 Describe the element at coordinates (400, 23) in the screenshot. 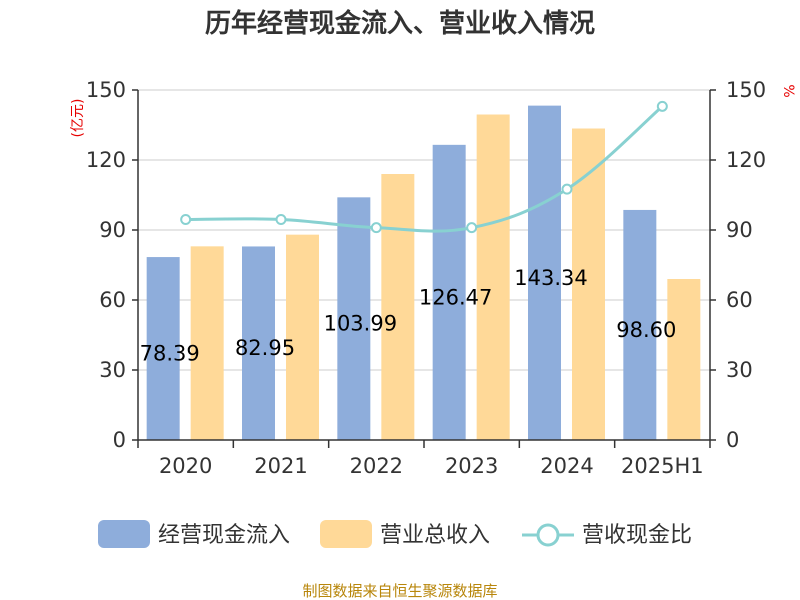

I see `chart-title: 历年经营现金流入、营业收入情况` at that location.